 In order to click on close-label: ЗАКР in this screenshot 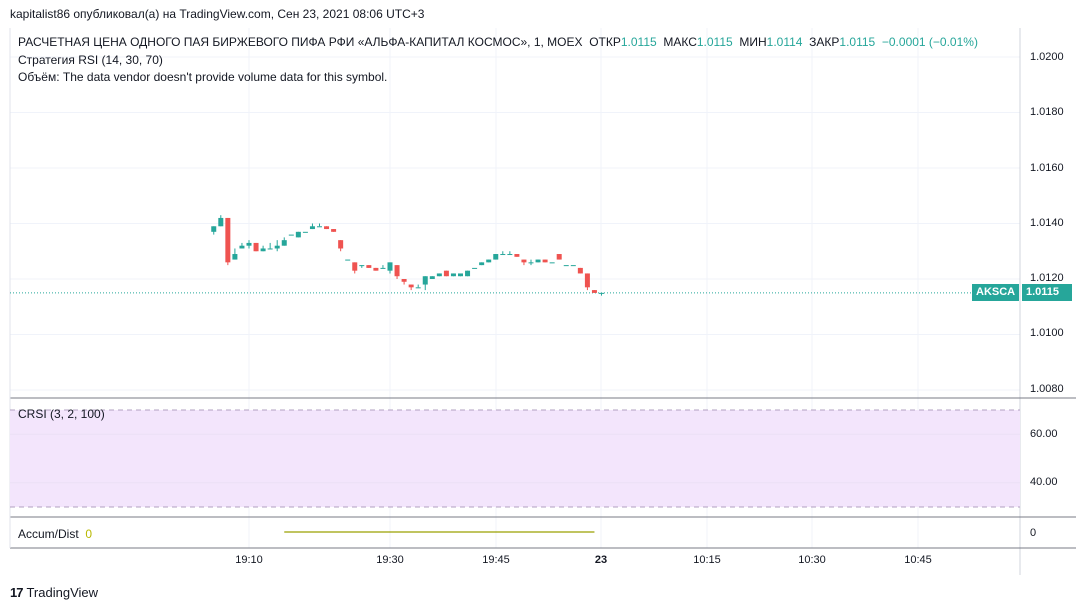, I will do `click(824, 42)`.